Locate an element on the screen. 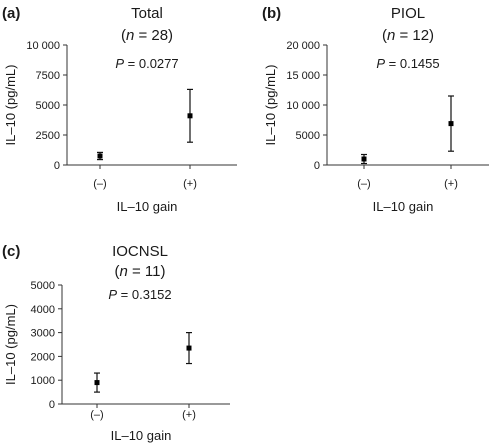 The image size is (500, 446). y-tick-label: 4000 is located at coordinates (43, 310).